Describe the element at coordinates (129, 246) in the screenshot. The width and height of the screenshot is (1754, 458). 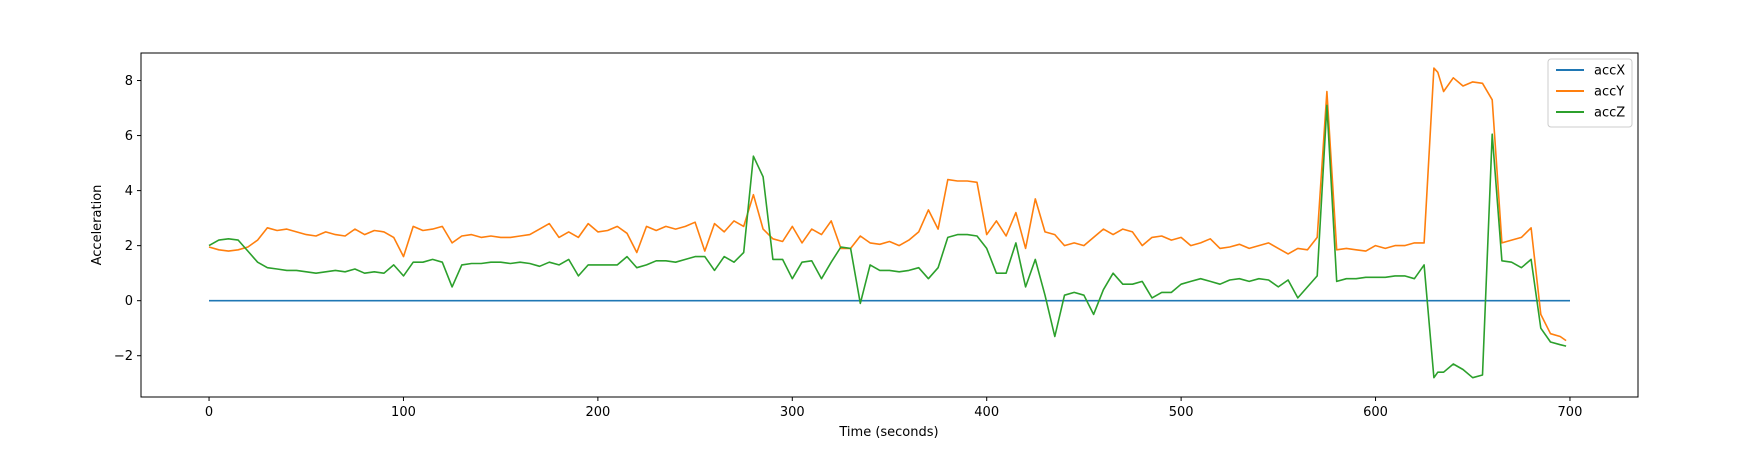
I see `y-tick-label: 2` at that location.